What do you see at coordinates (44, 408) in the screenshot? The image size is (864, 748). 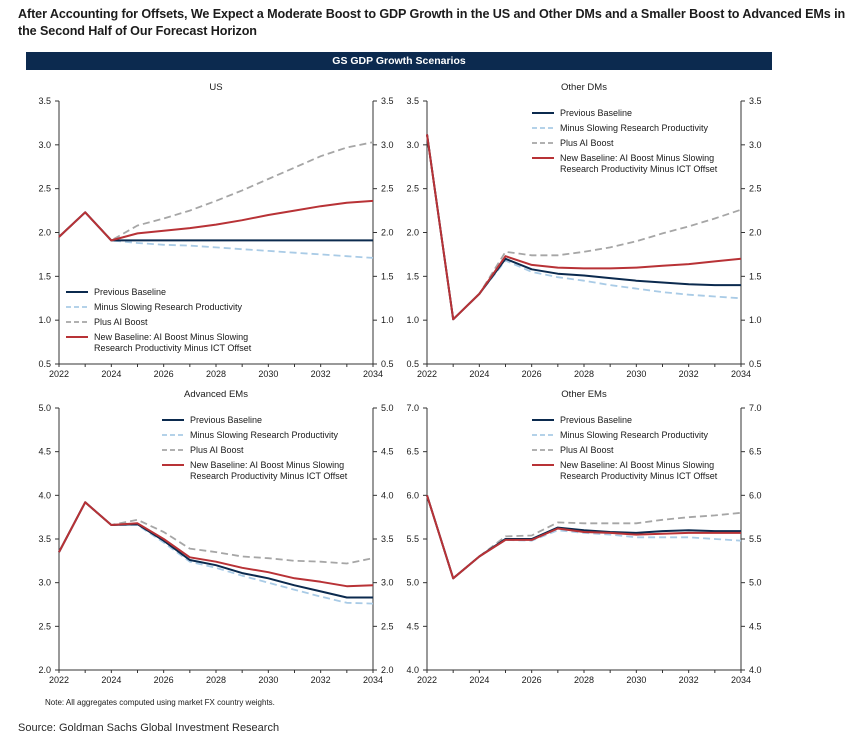 I see `y-tick-label: 5.0` at bounding box center [44, 408].